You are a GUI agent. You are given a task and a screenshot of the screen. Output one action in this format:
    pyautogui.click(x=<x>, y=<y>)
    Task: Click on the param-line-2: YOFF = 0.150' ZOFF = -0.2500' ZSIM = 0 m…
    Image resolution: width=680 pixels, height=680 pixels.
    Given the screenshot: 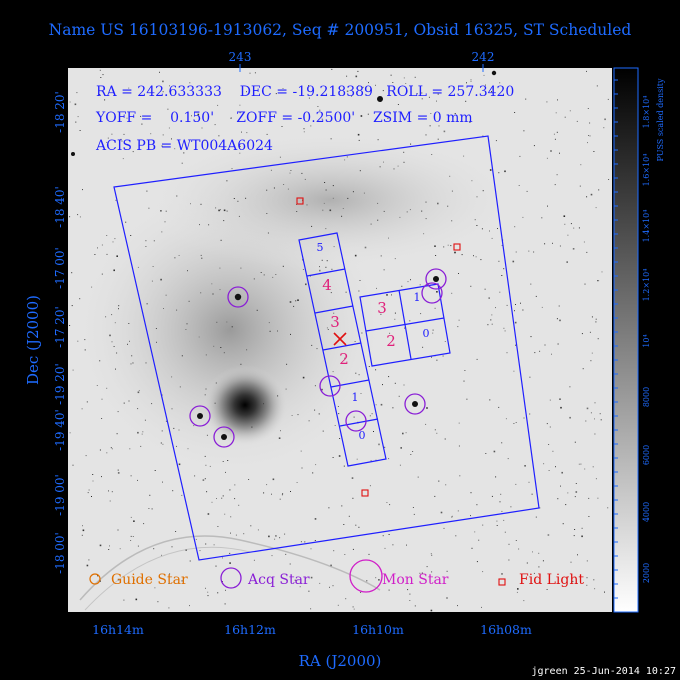 What is the action you would take?
    pyautogui.click(x=284, y=118)
    